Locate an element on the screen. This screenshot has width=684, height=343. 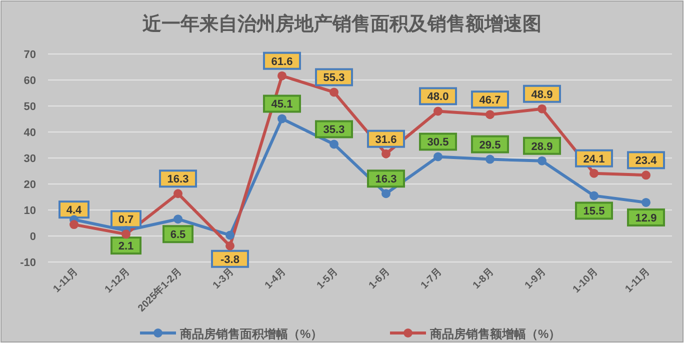
data-label: 23.4 is located at coordinates (646, 161).